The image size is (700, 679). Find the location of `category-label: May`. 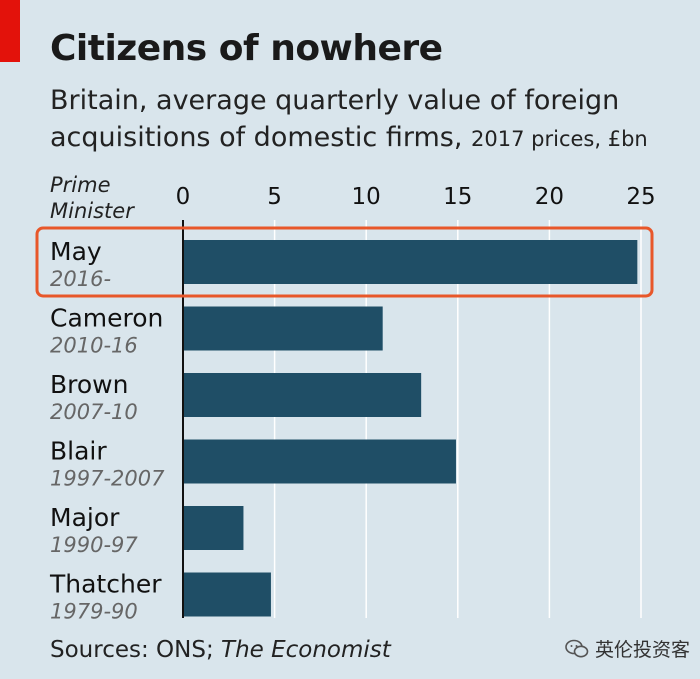

category-label: May is located at coordinates (76, 251).